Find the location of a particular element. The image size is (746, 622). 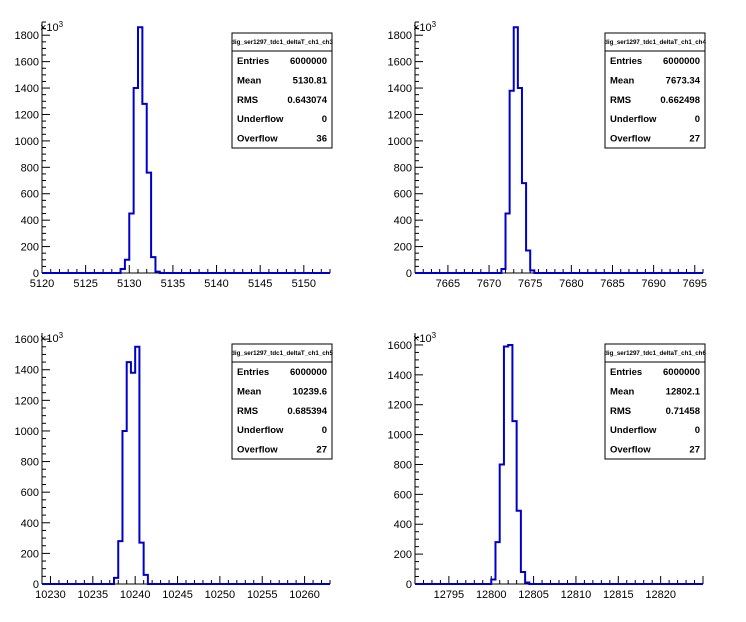

x-tick-label: 10250 is located at coordinates (220, 595).